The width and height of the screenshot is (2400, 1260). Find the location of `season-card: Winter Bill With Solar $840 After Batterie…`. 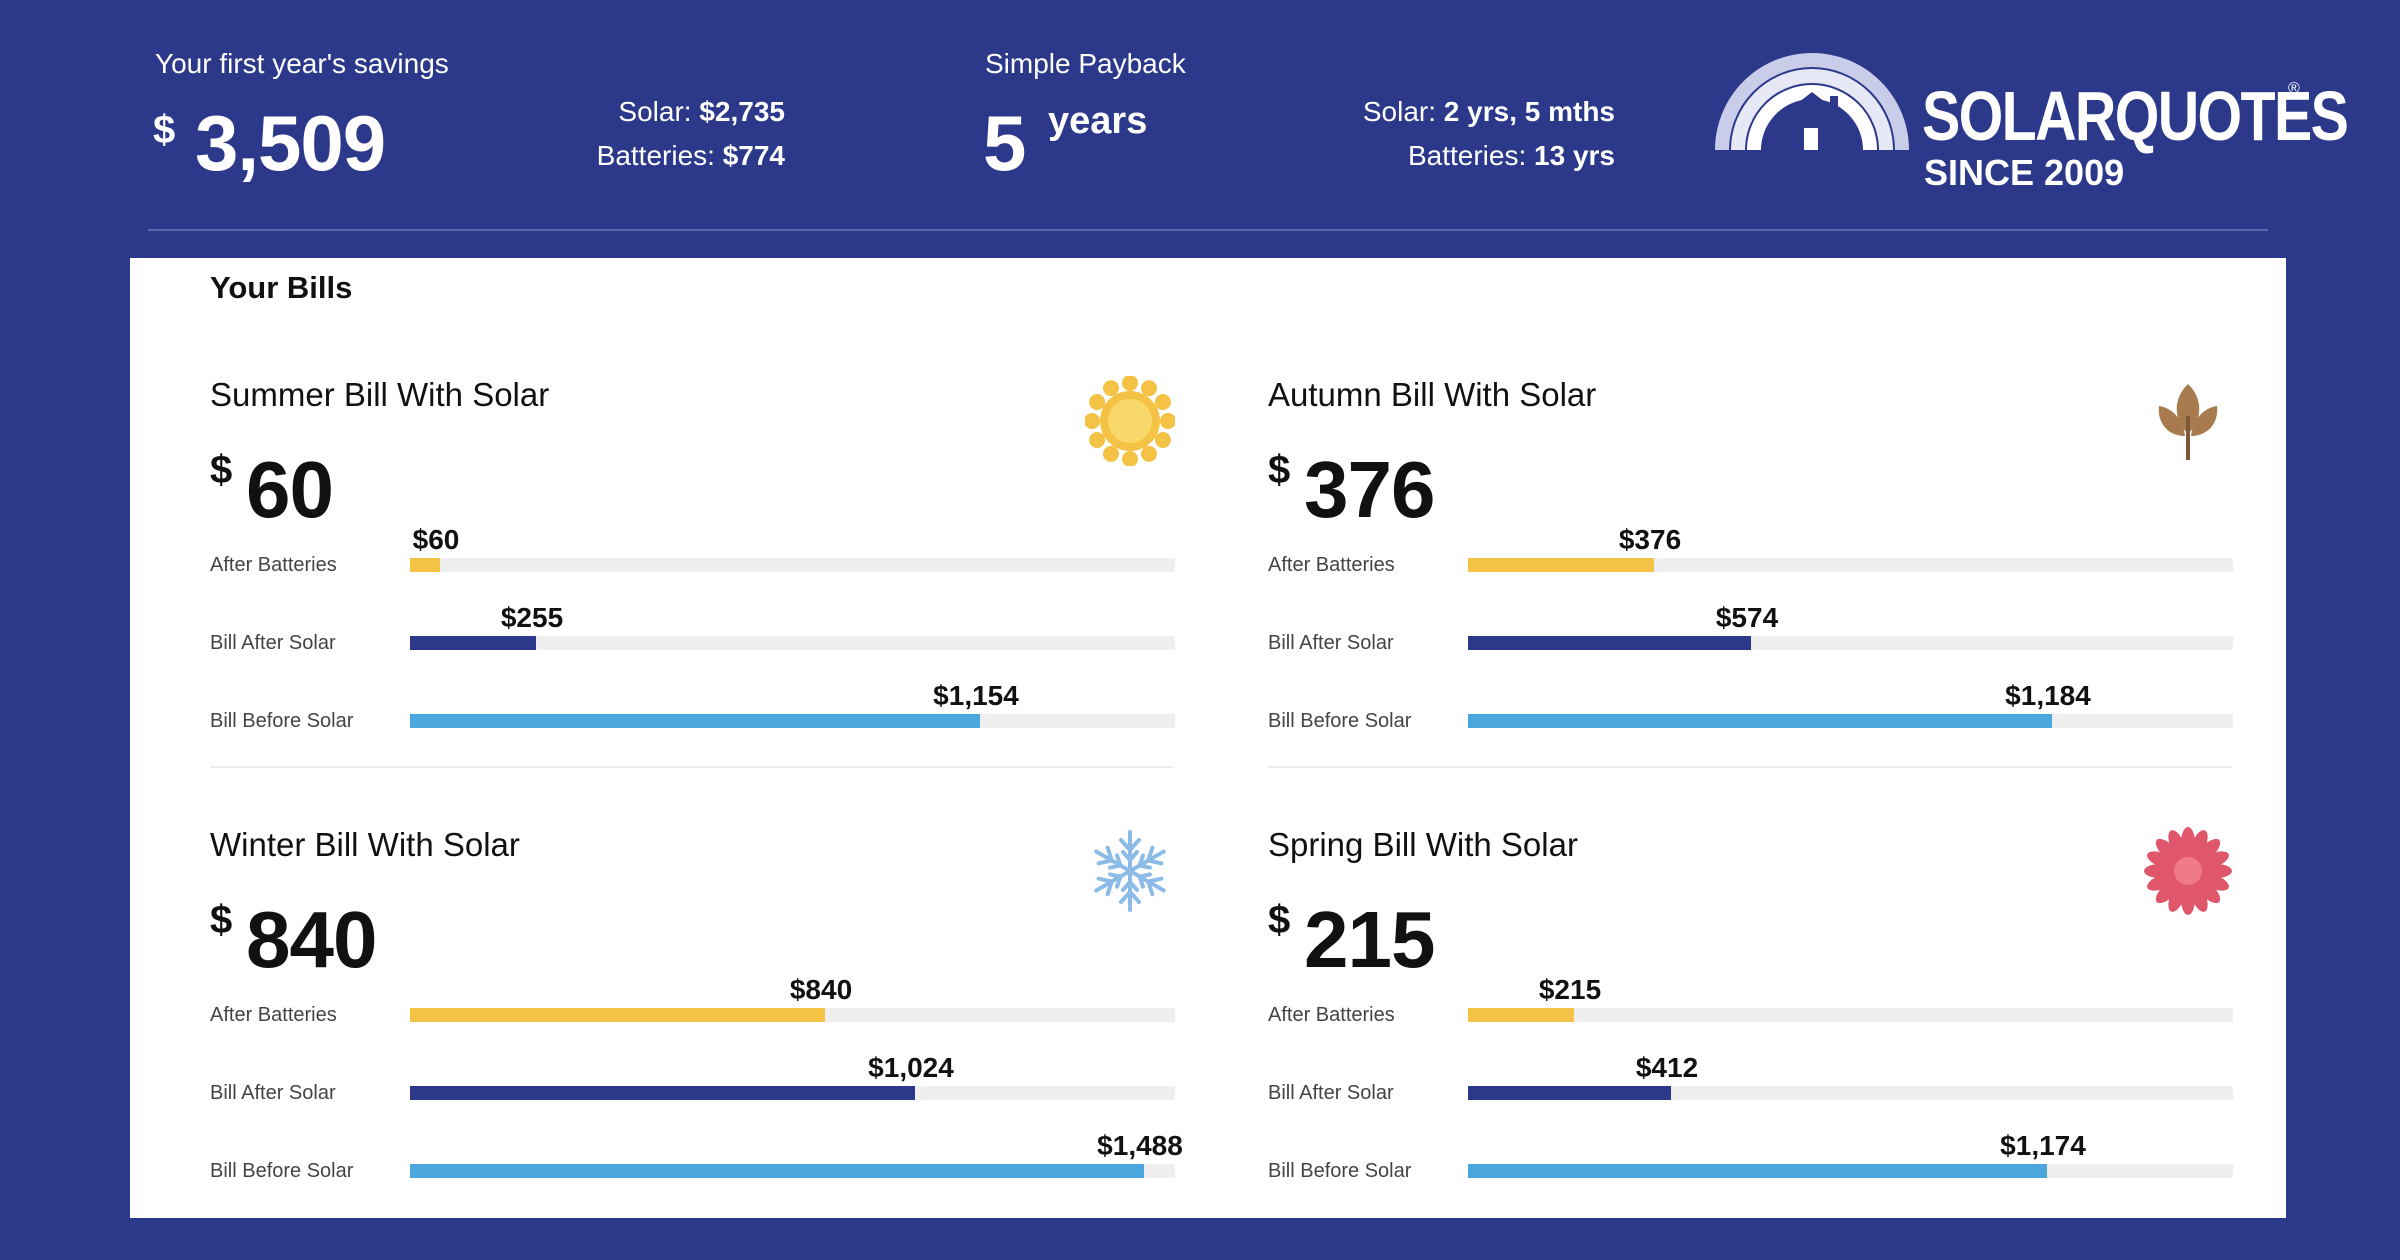

season-card: Winter Bill With Solar $840 After Batterie… is located at coordinates (696, 1036).